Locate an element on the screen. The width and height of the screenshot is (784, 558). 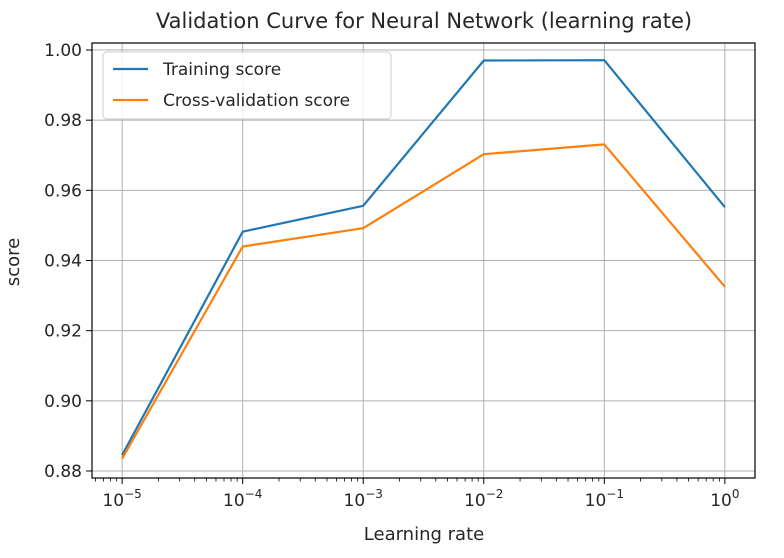
x-tick-label: 10⁻³ is located at coordinates (363, 499).